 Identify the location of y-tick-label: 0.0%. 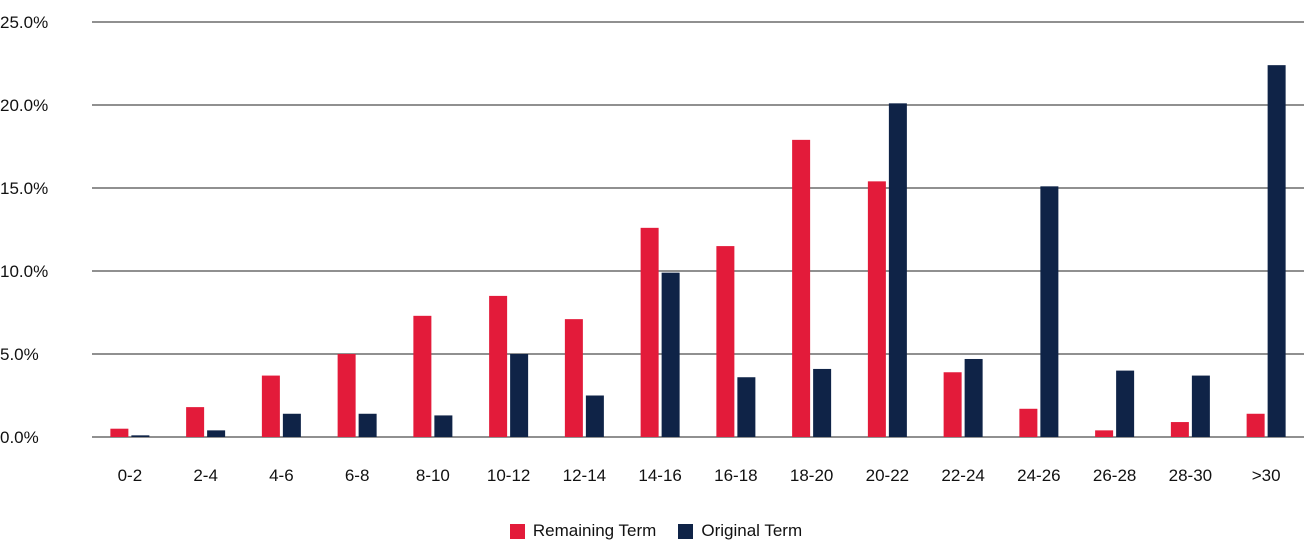
(19, 437).